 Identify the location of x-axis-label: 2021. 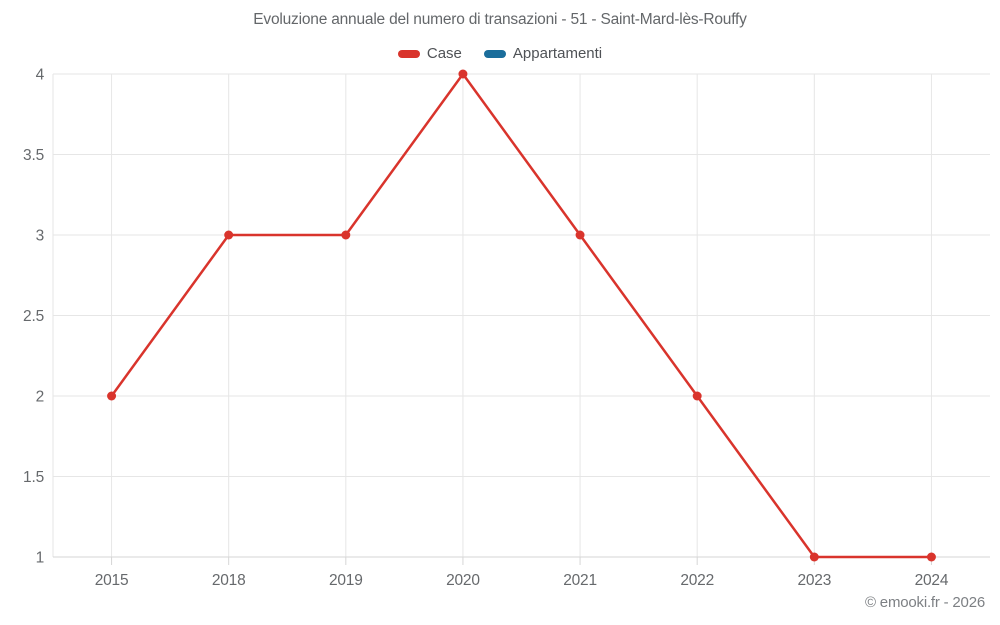
(580, 580).